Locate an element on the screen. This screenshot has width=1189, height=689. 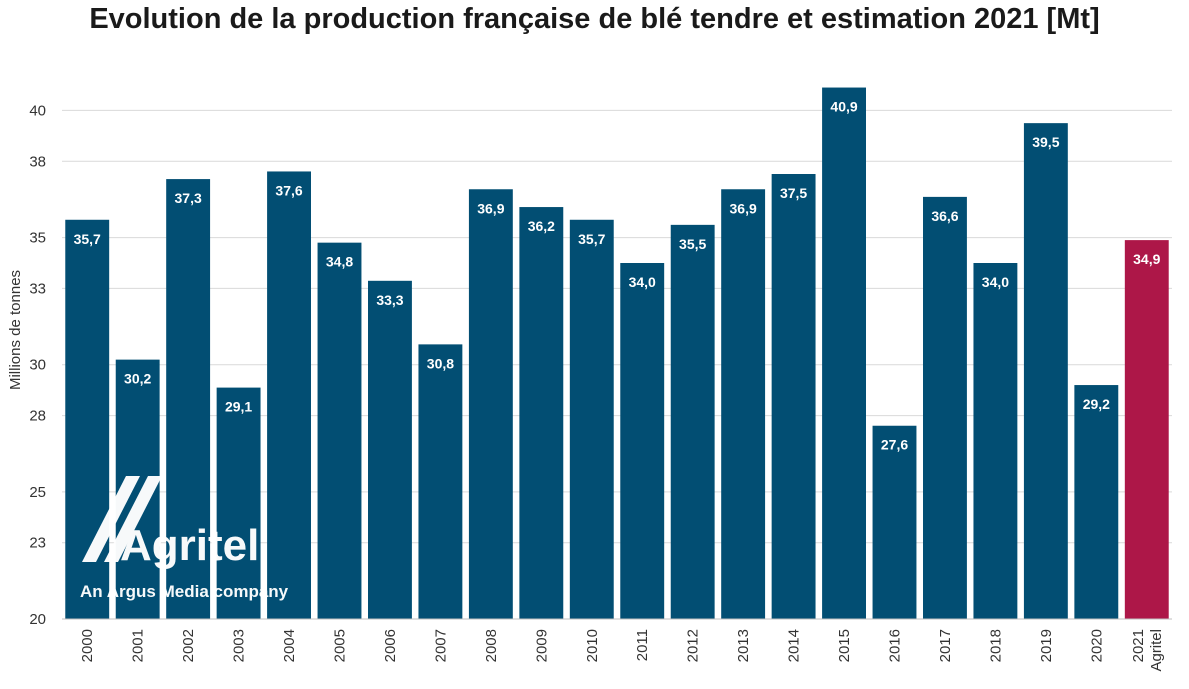
bar-2017 is located at coordinates (945, 407).